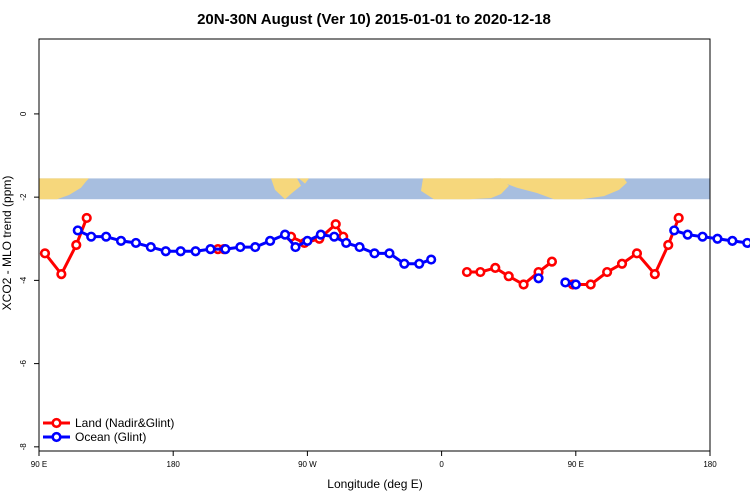  I want to click on legend-label: Land (Nadir&Glint), so click(124, 423).